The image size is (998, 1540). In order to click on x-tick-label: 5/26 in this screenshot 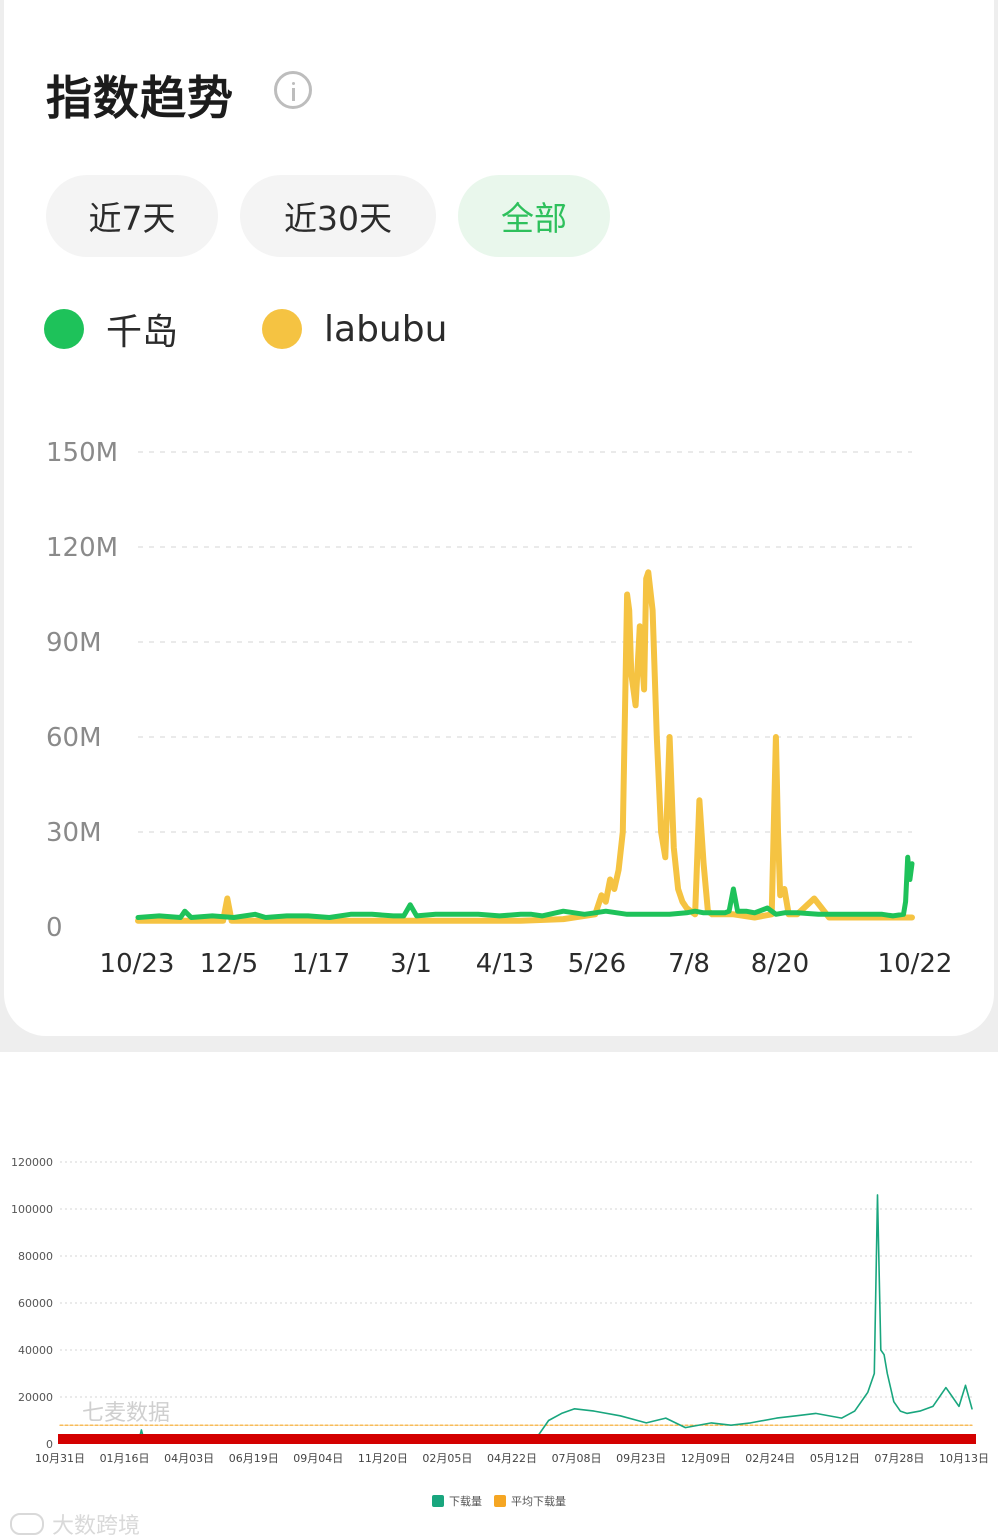, I will do `click(597, 964)`.